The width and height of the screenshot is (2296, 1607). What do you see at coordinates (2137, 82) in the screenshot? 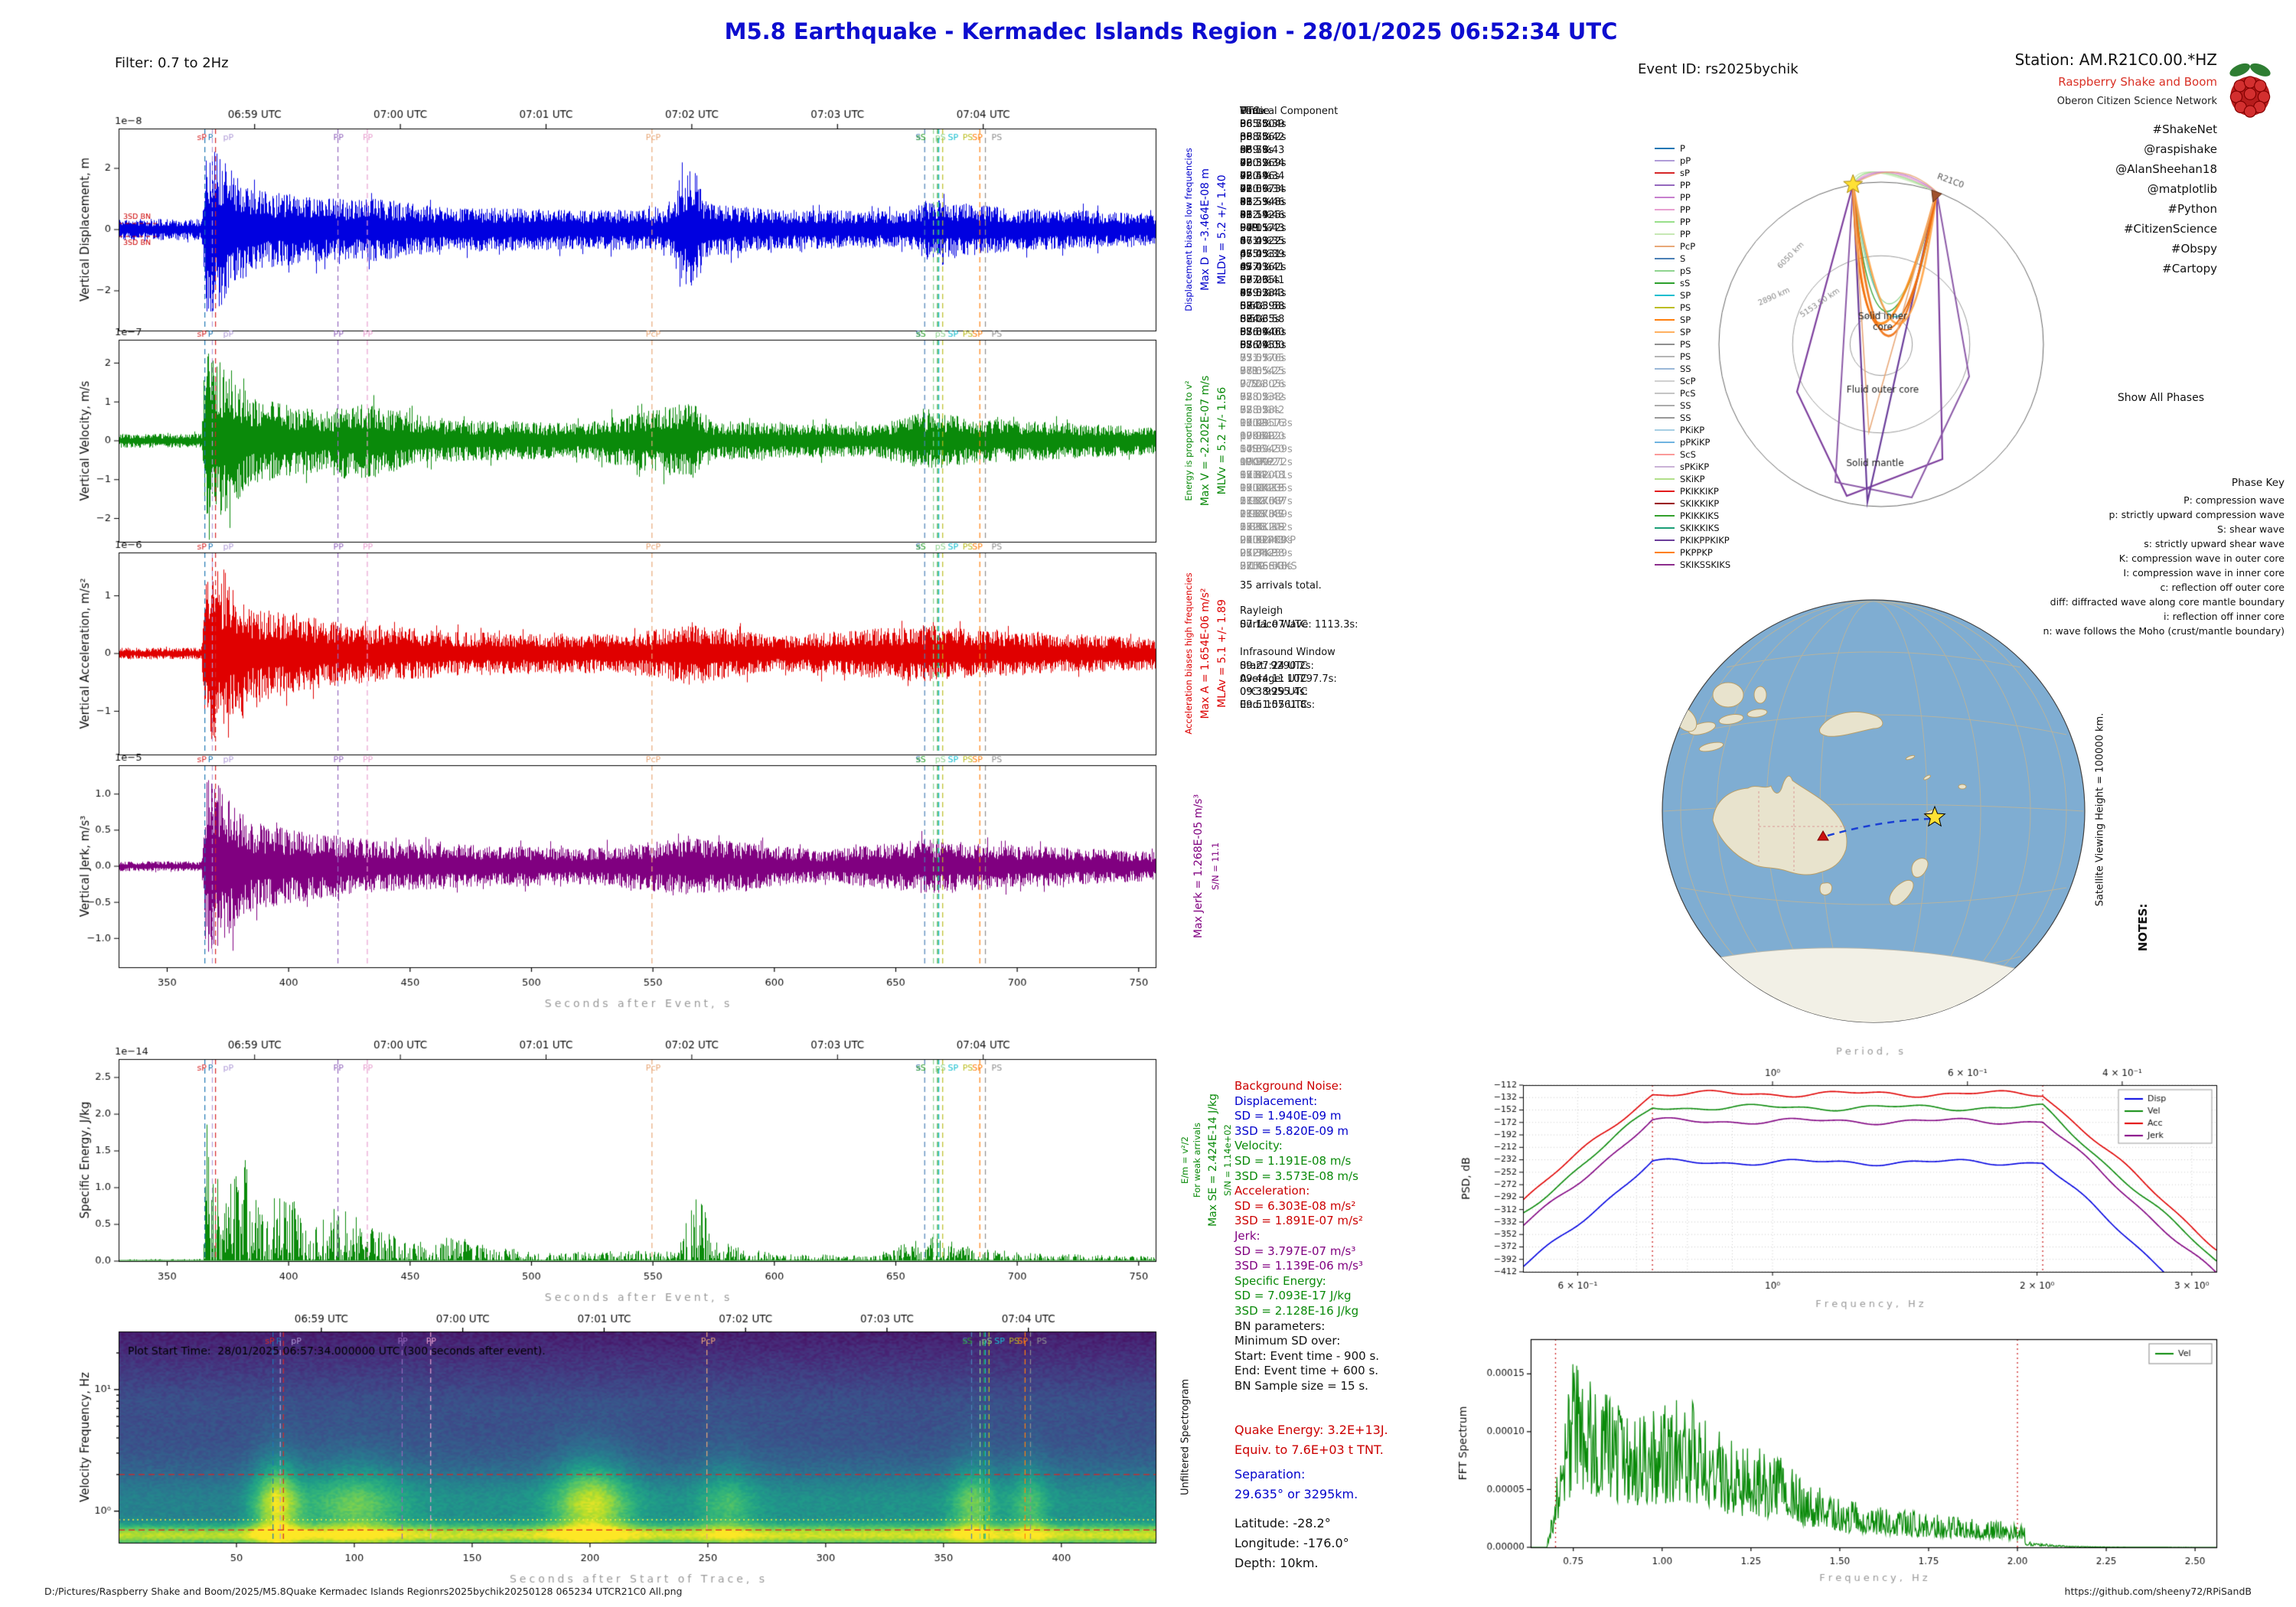
I see `brand-name: Raspberry Shake and Boom` at bounding box center [2137, 82].